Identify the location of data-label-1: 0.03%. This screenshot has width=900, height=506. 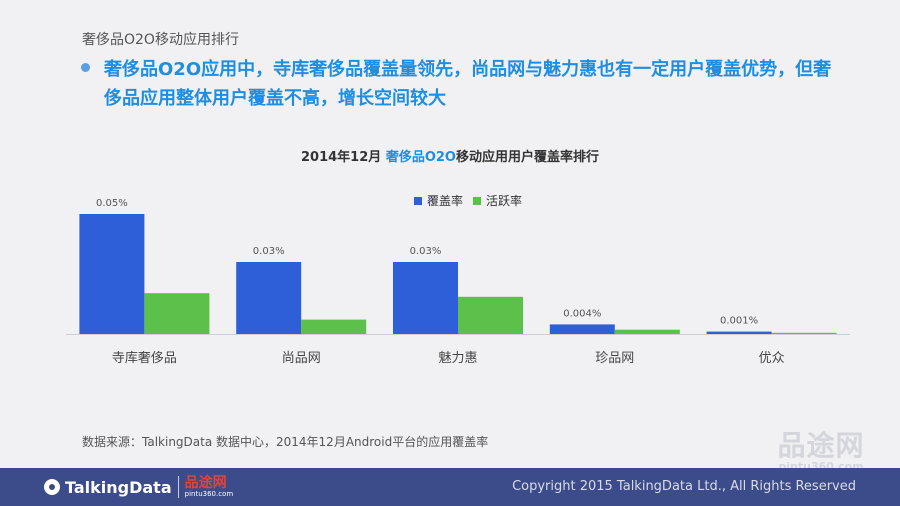
(269, 251).